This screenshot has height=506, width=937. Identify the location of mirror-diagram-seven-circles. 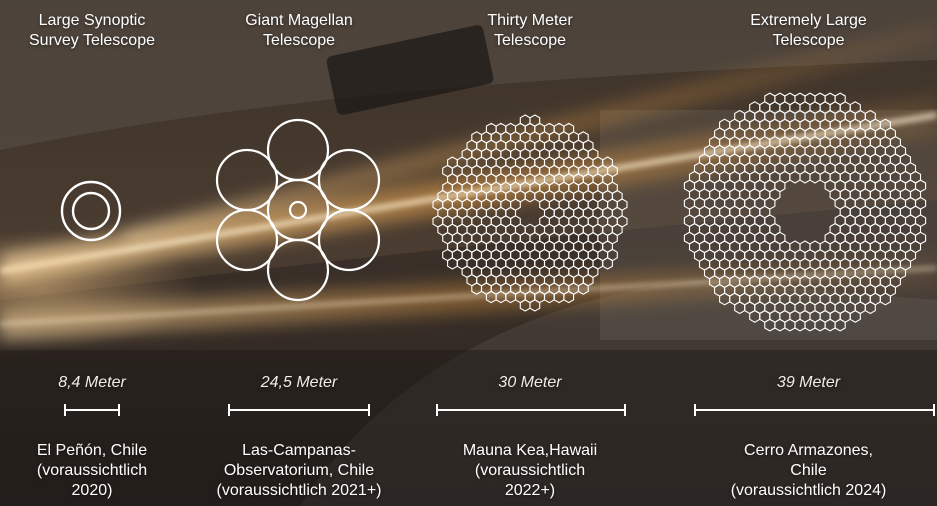
(298, 210).